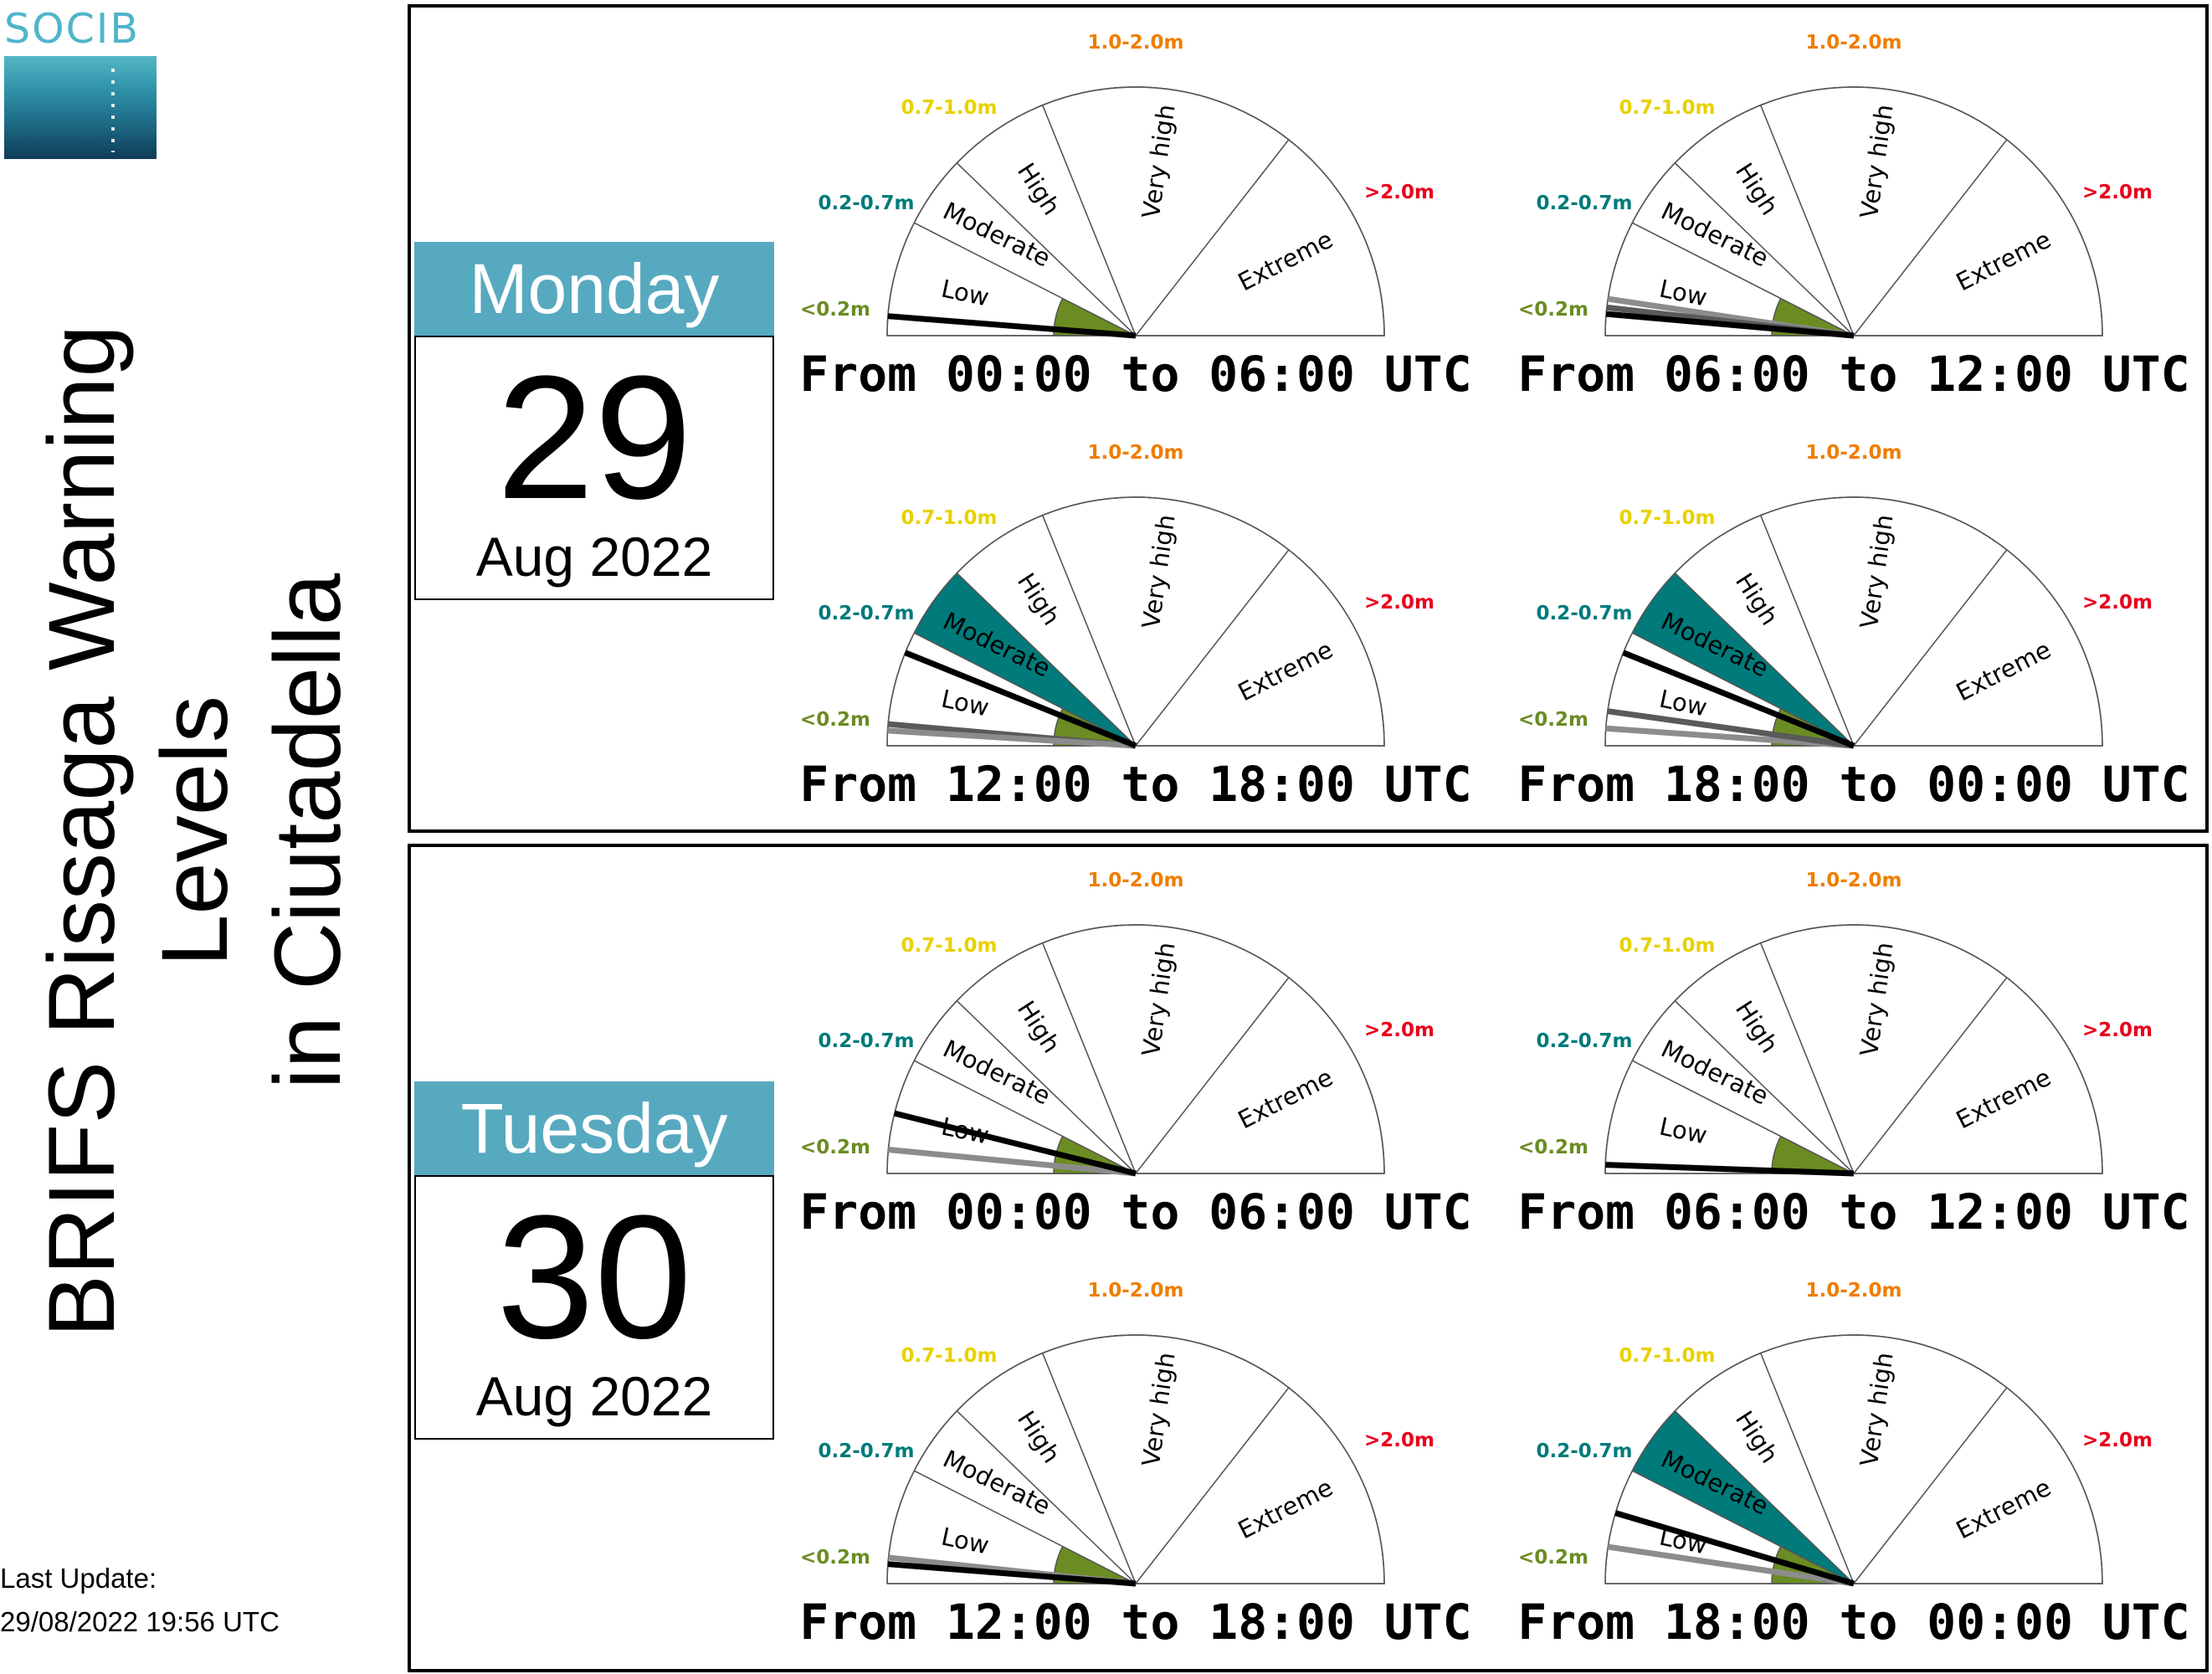 The height and width of the screenshot is (1674, 2212). What do you see at coordinates (594, 437) in the screenshot?
I see `day-number: 29` at bounding box center [594, 437].